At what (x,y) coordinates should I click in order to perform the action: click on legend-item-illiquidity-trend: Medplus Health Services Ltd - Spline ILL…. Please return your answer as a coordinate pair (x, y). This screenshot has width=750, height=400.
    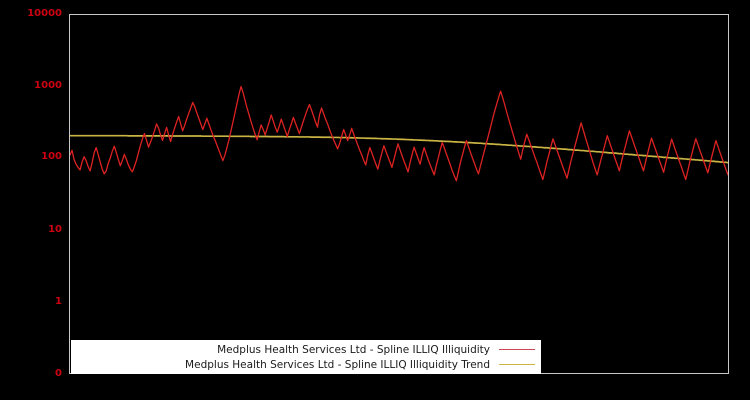
    Looking at the image, I should click on (306, 364).